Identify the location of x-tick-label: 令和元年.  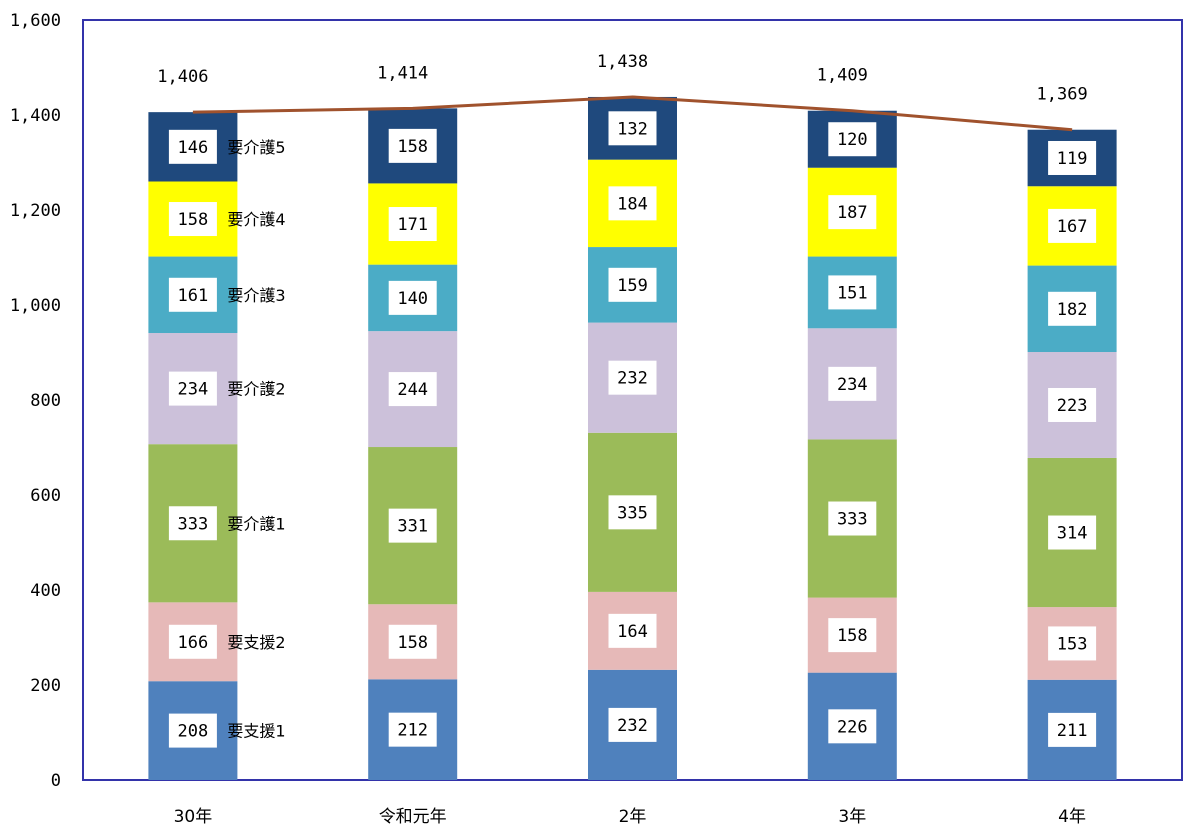
(413, 817).